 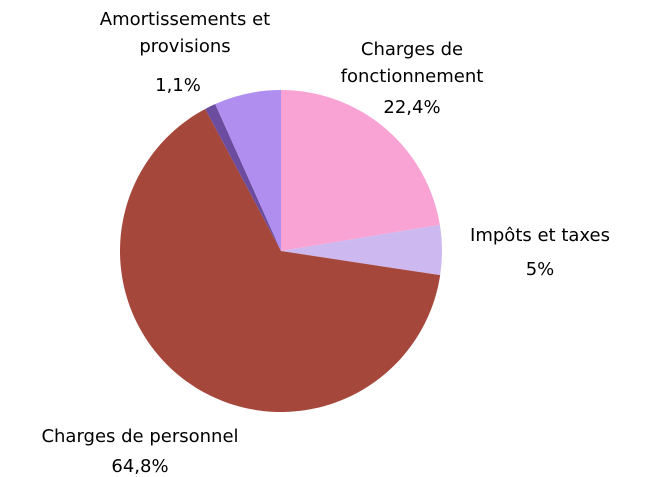 What do you see at coordinates (412, 63) in the screenshot?
I see `slice-label: Charges de fonctionnement` at bounding box center [412, 63].